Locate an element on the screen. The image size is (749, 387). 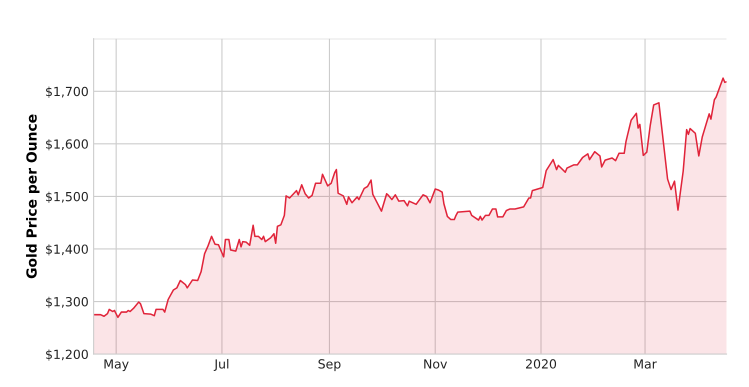
x-tick-label: Sep is located at coordinates (329, 365).